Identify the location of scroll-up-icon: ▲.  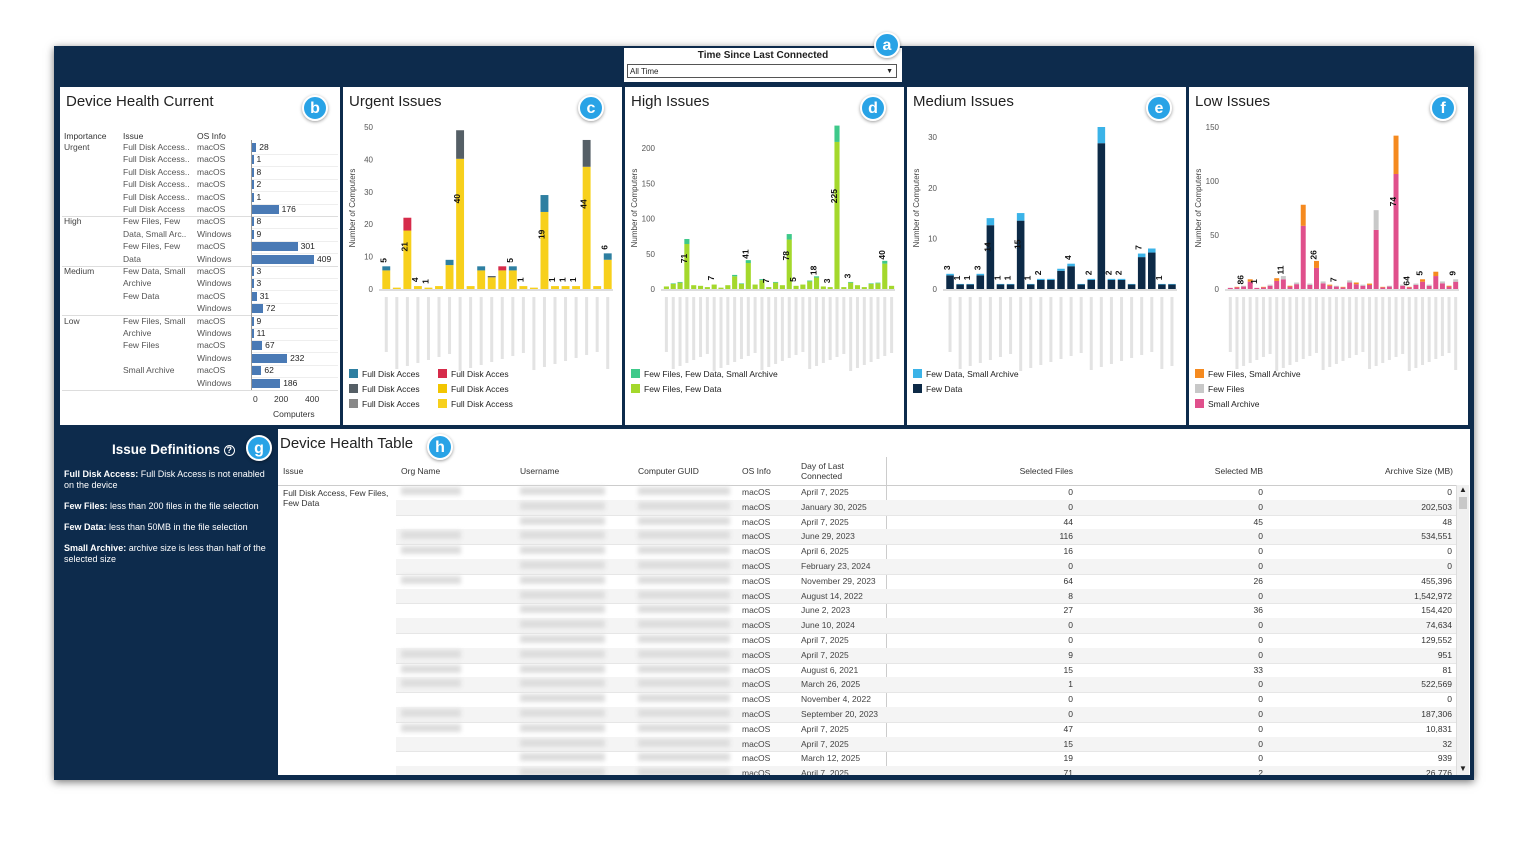
(1463, 489).